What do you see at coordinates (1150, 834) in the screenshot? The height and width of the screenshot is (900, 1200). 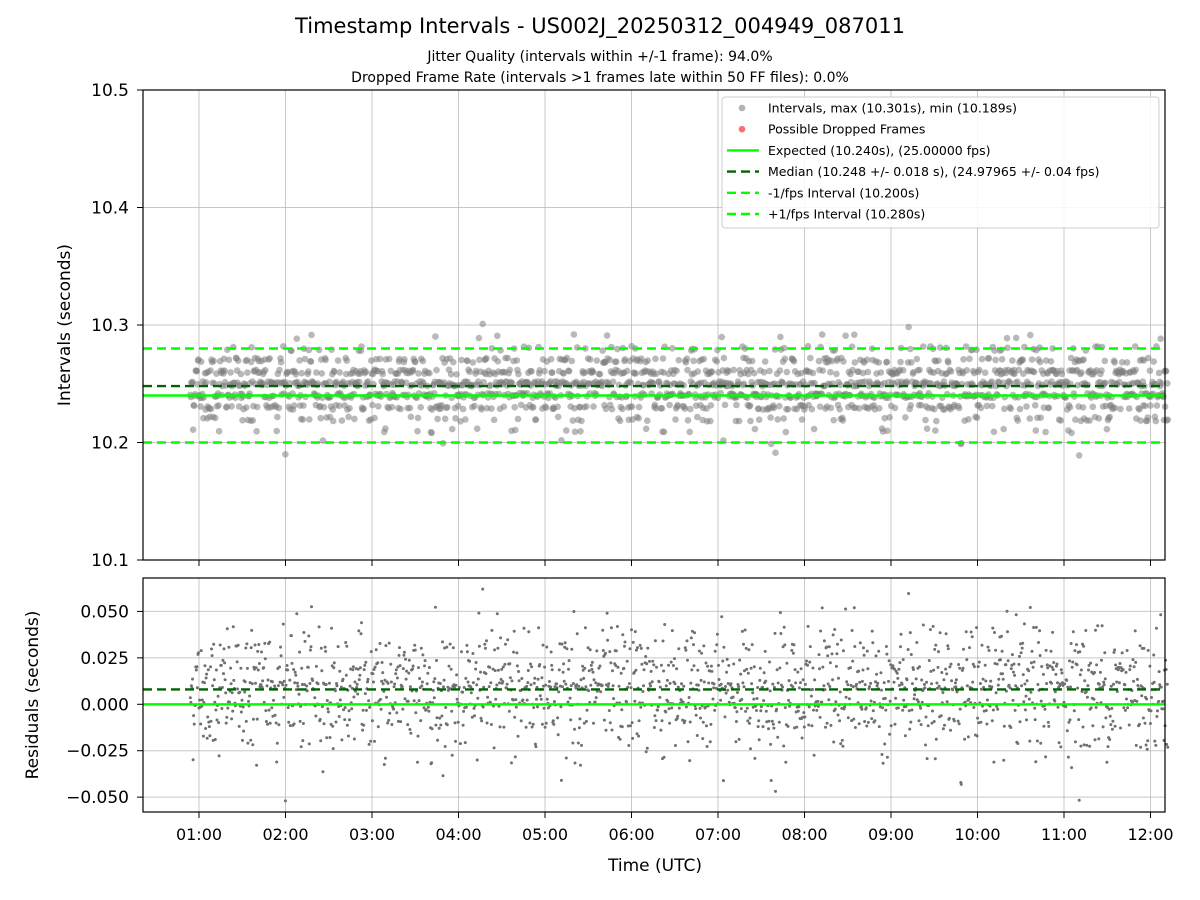 I see `x-tick-label: 12:00` at bounding box center [1150, 834].